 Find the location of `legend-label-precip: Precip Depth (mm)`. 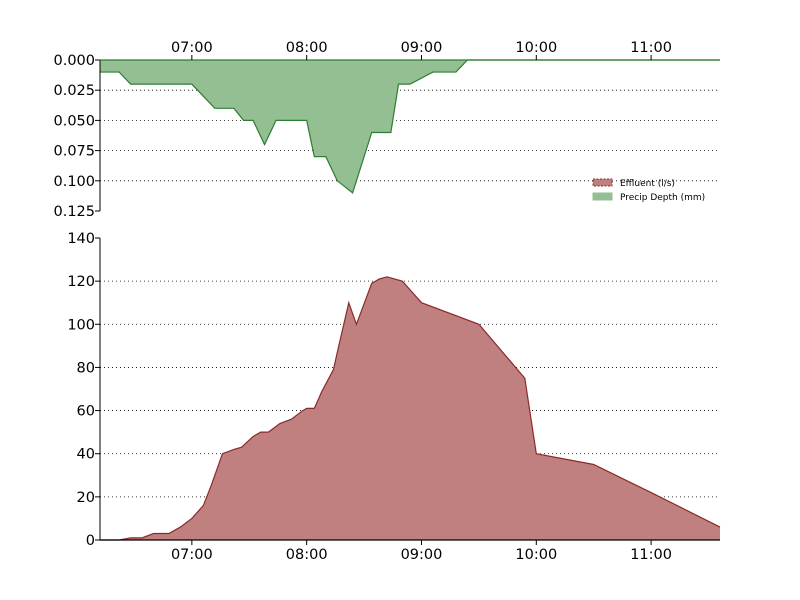

legend-label-precip: Precip Depth (mm) is located at coordinates (662, 198).